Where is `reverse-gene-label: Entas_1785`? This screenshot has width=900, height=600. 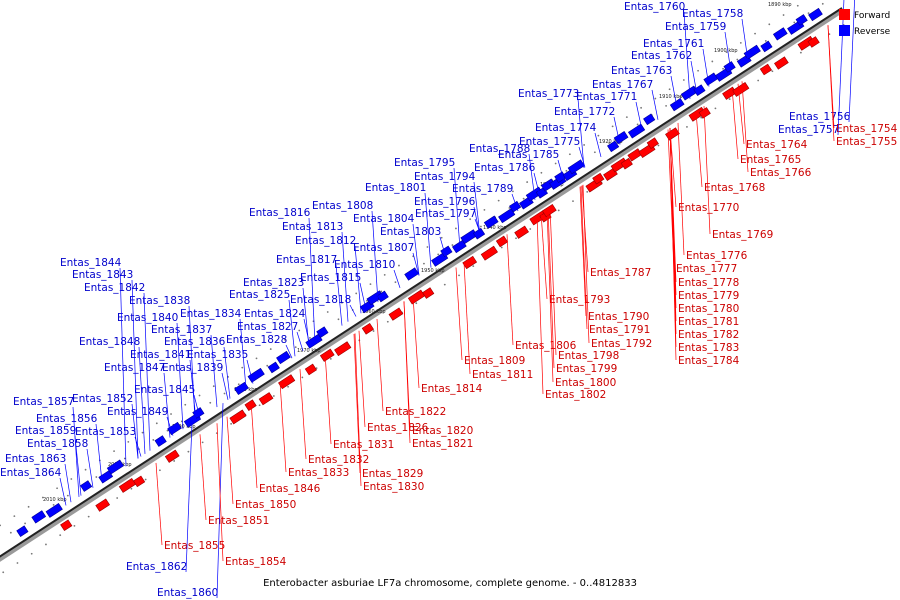 reverse-gene-label: Entas_1785 is located at coordinates (528, 155).